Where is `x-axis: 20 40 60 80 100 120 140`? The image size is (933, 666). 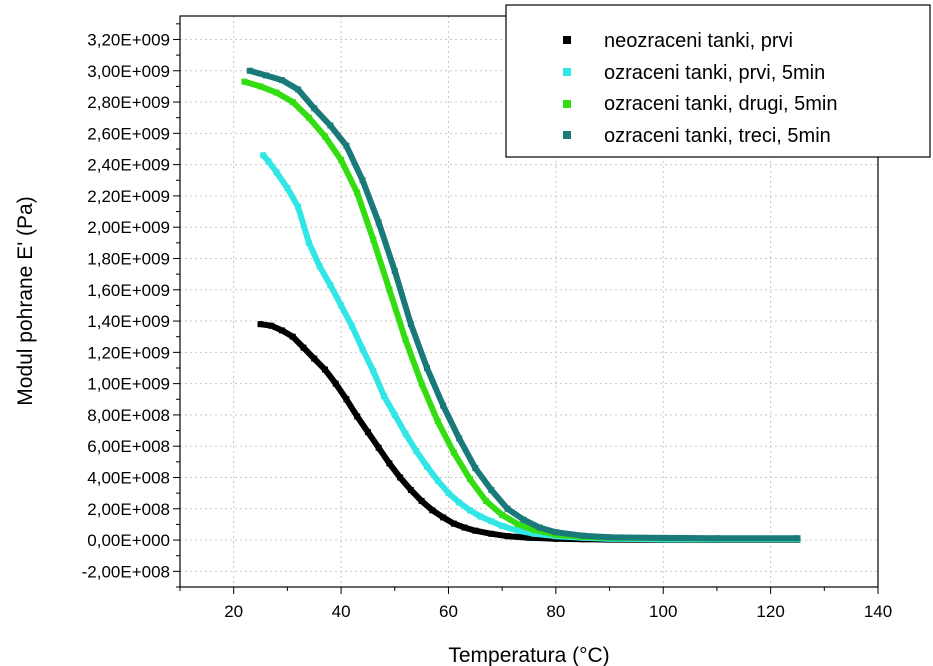 x-axis: 20 40 60 80 100 120 140 is located at coordinates (535, 604).